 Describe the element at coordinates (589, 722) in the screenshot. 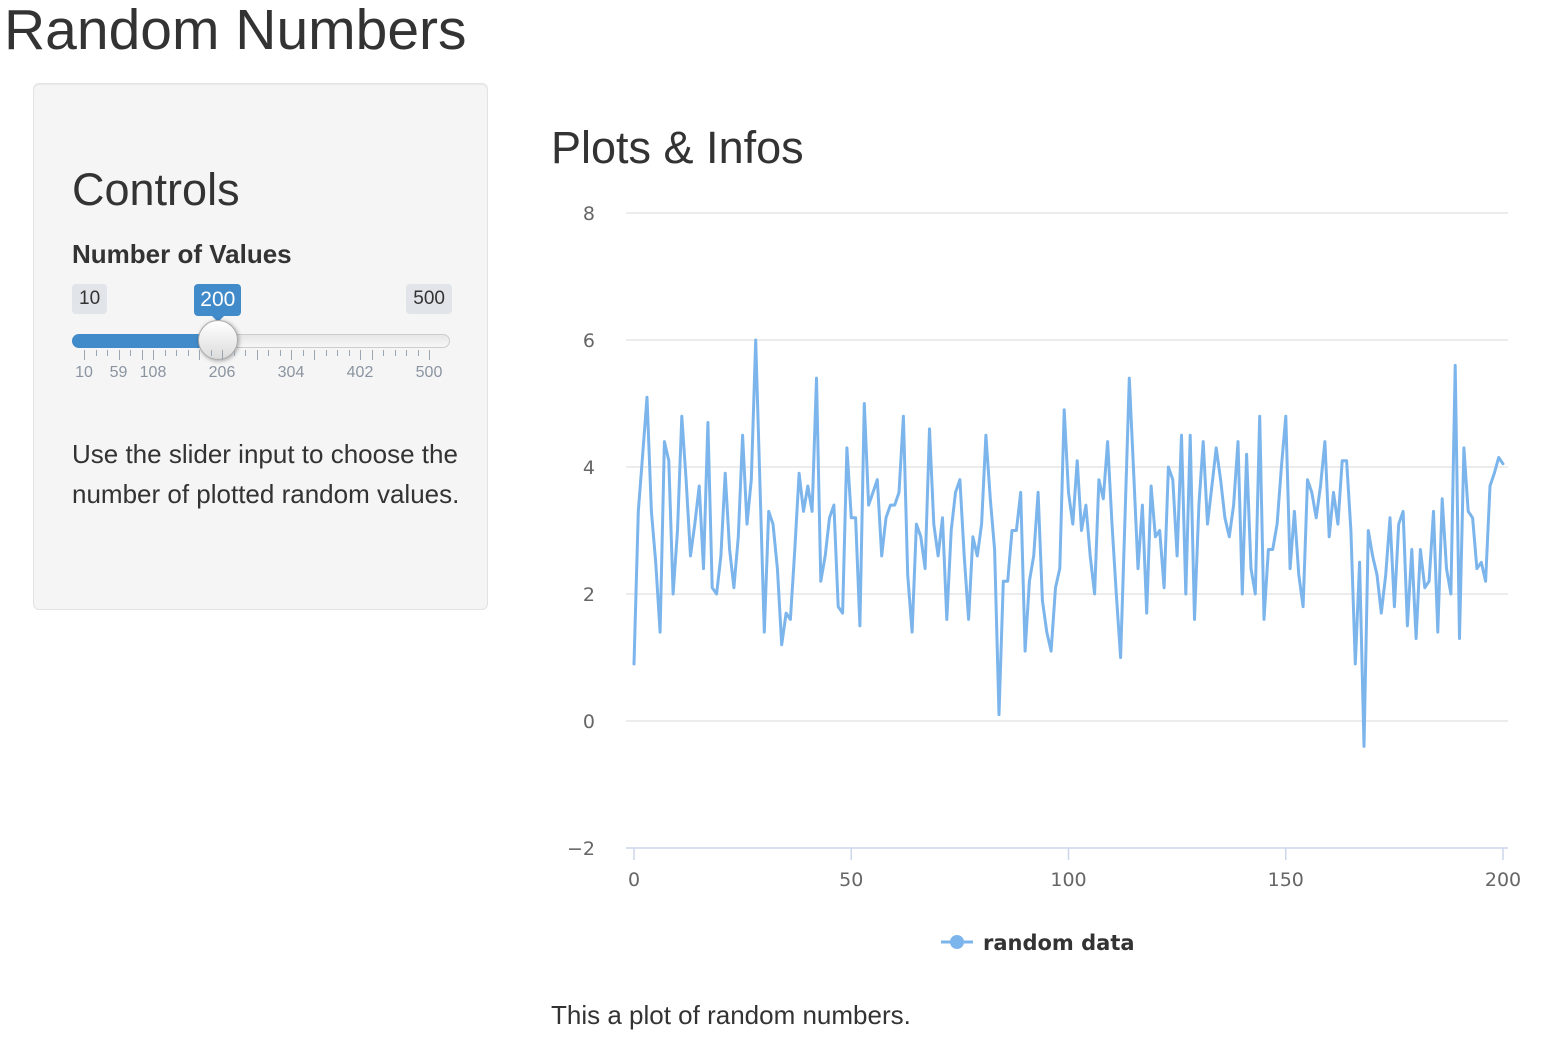

I see `y-tick-label: 0` at that location.